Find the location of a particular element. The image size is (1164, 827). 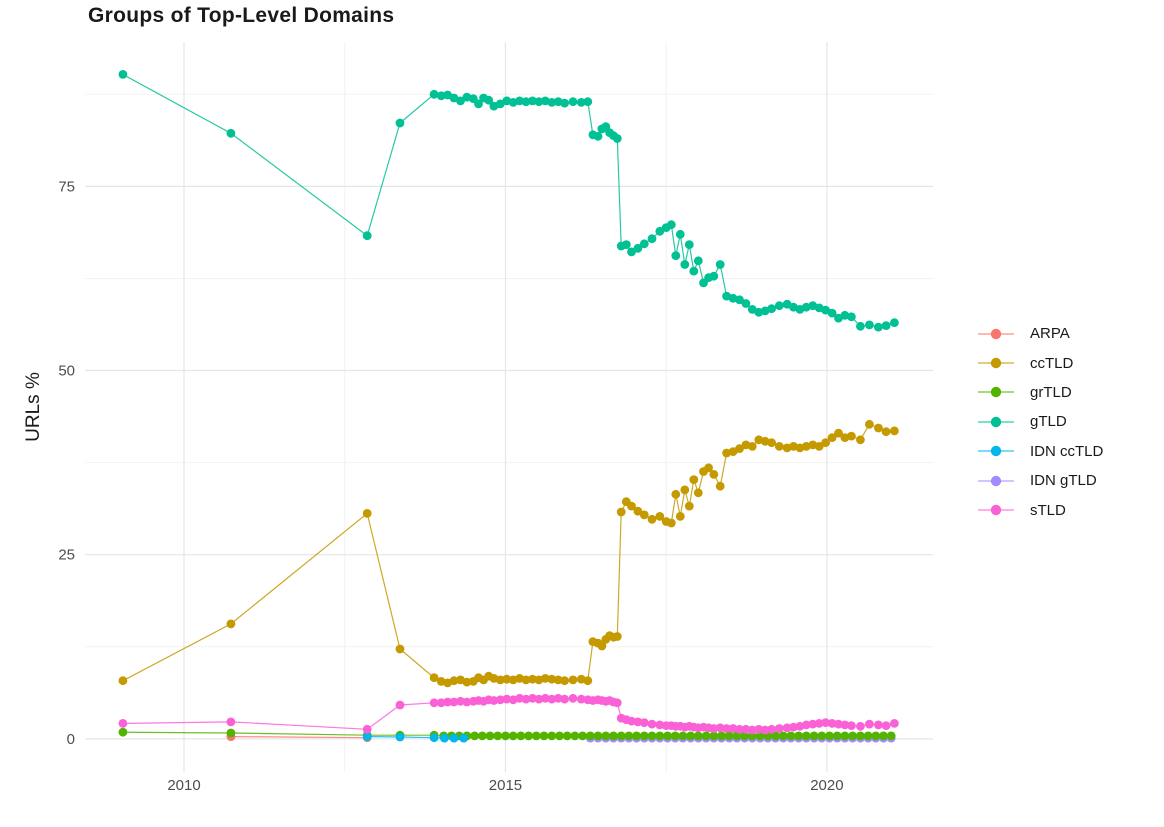

series-idn-cctld is located at coordinates (415, 737).